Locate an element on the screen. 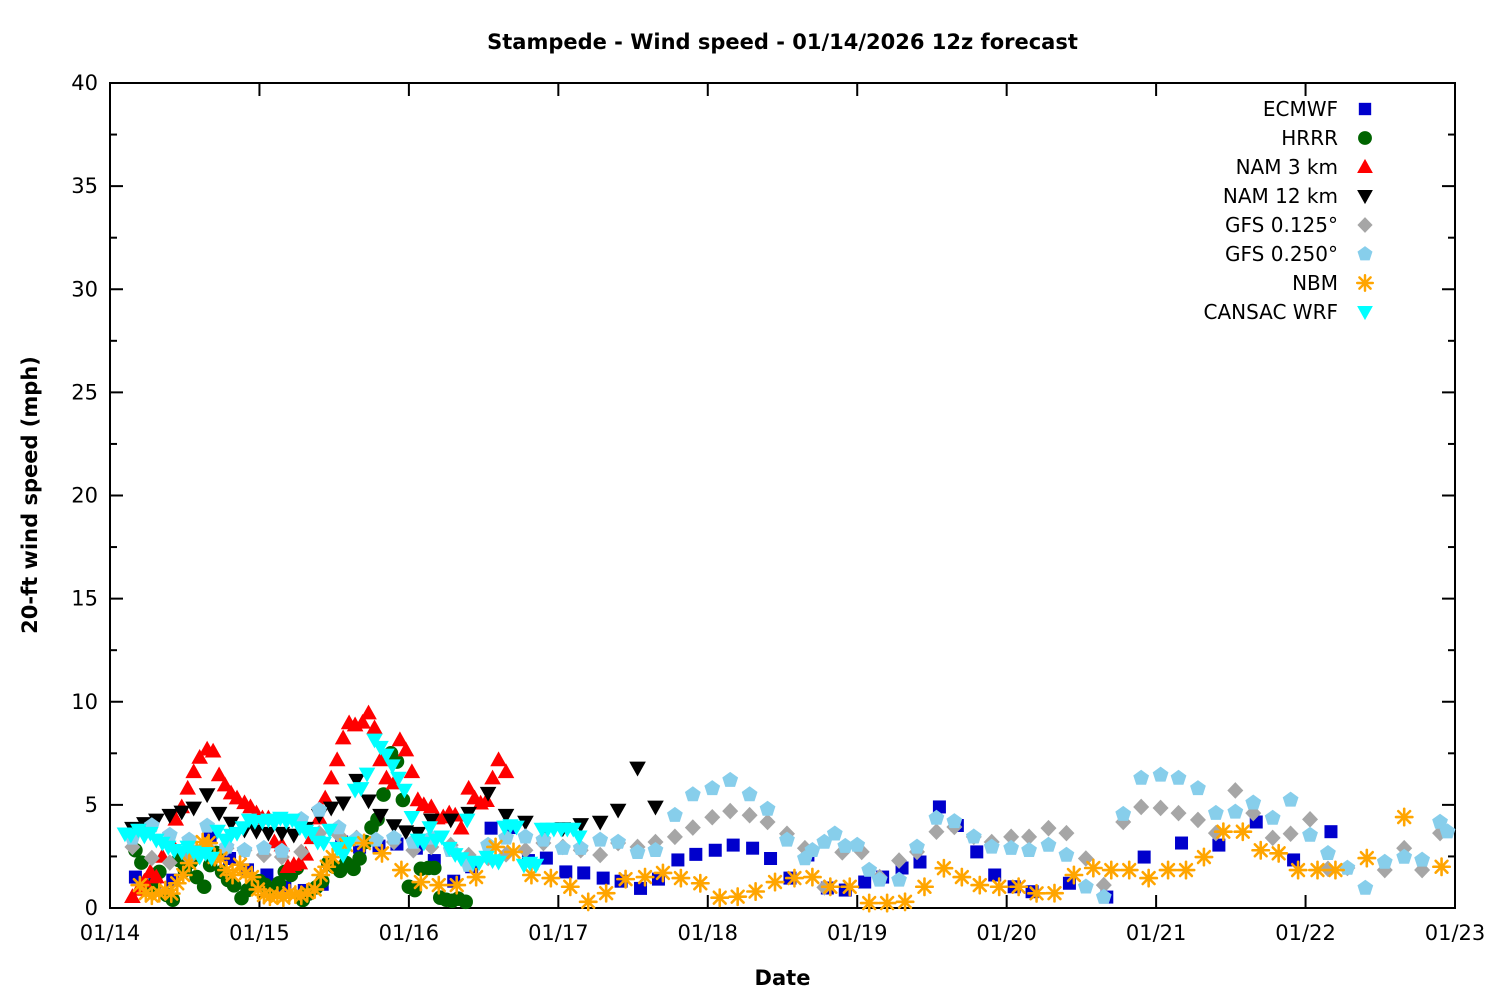  svg-text: 5 is located at coordinates (91, 805).